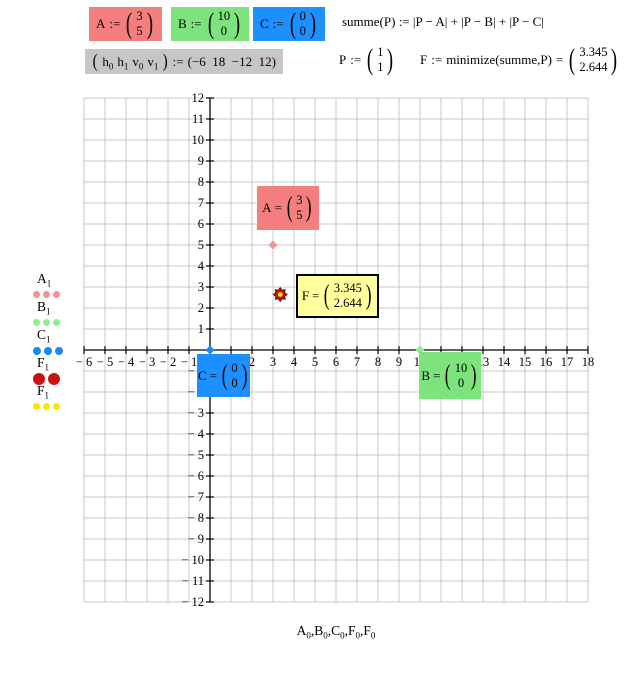  Describe the element at coordinates (499, 59) in the screenshot. I see `minimize-expression: minimize(summe,P)` at that location.